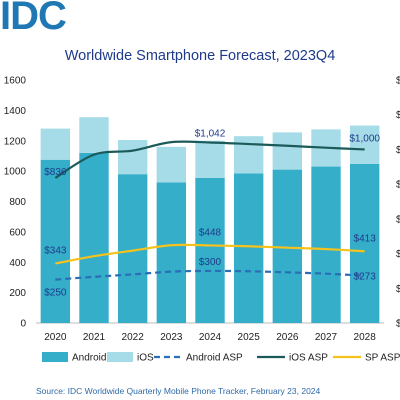  I want to click on data-label: $343, so click(55, 250).